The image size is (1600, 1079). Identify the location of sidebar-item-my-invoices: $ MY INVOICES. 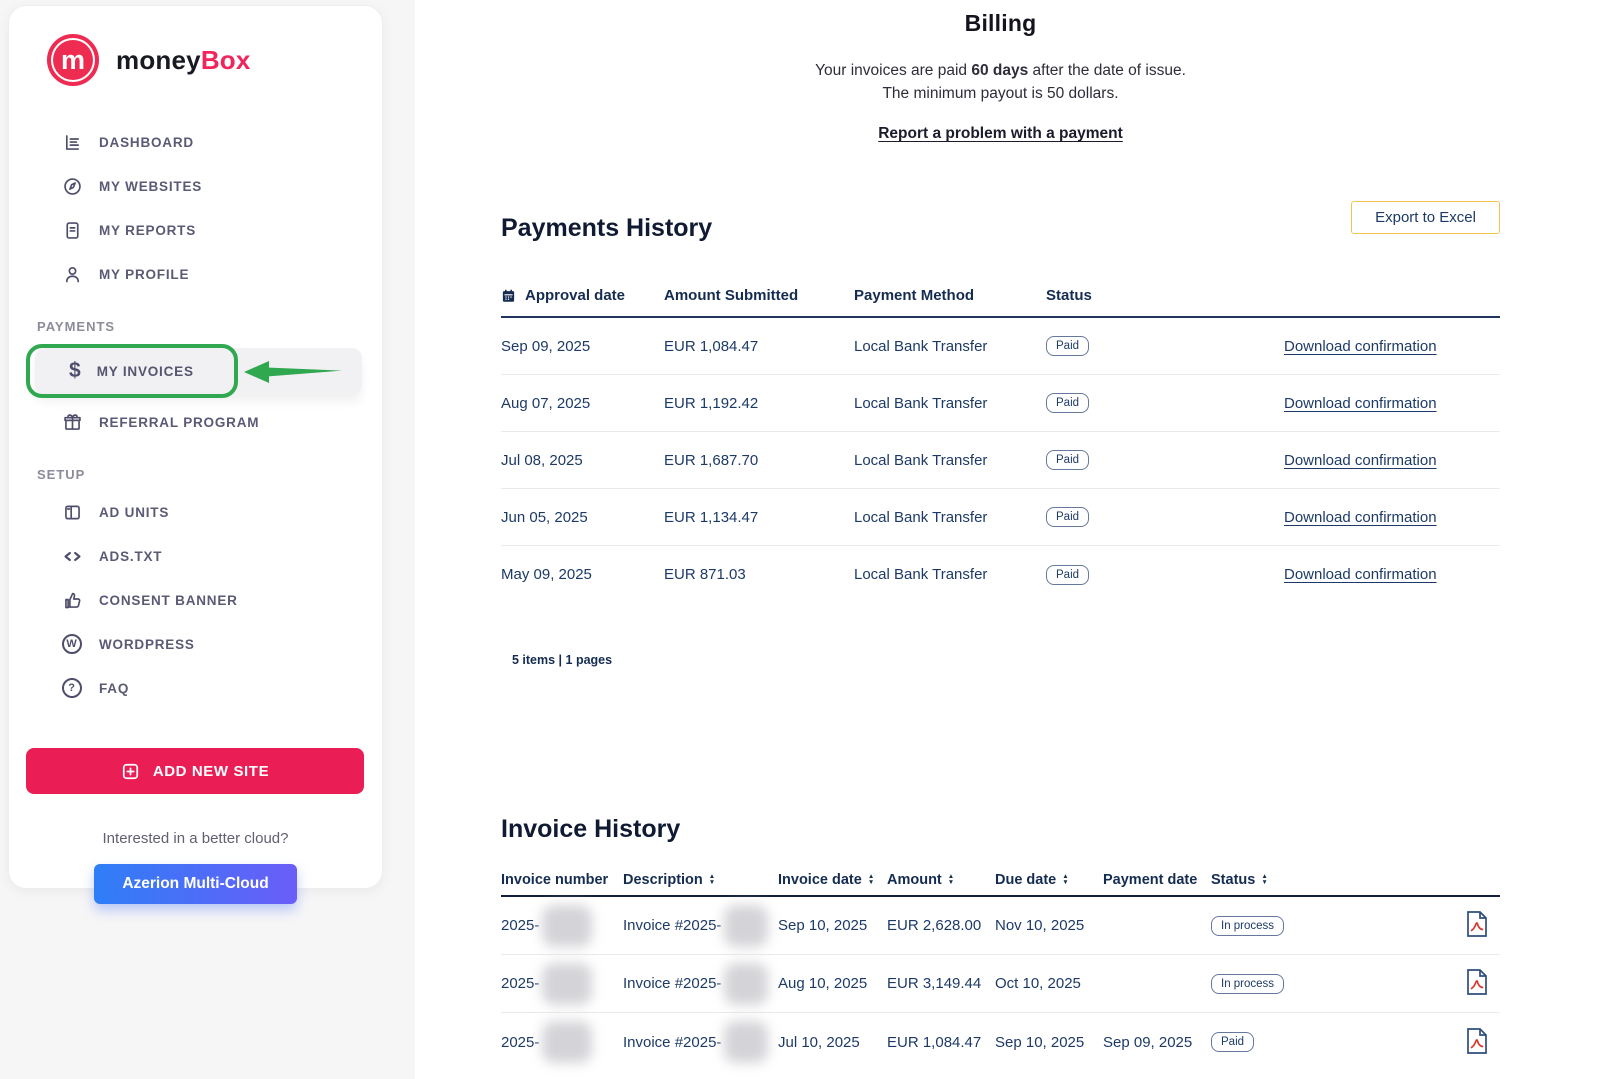
(198, 371).